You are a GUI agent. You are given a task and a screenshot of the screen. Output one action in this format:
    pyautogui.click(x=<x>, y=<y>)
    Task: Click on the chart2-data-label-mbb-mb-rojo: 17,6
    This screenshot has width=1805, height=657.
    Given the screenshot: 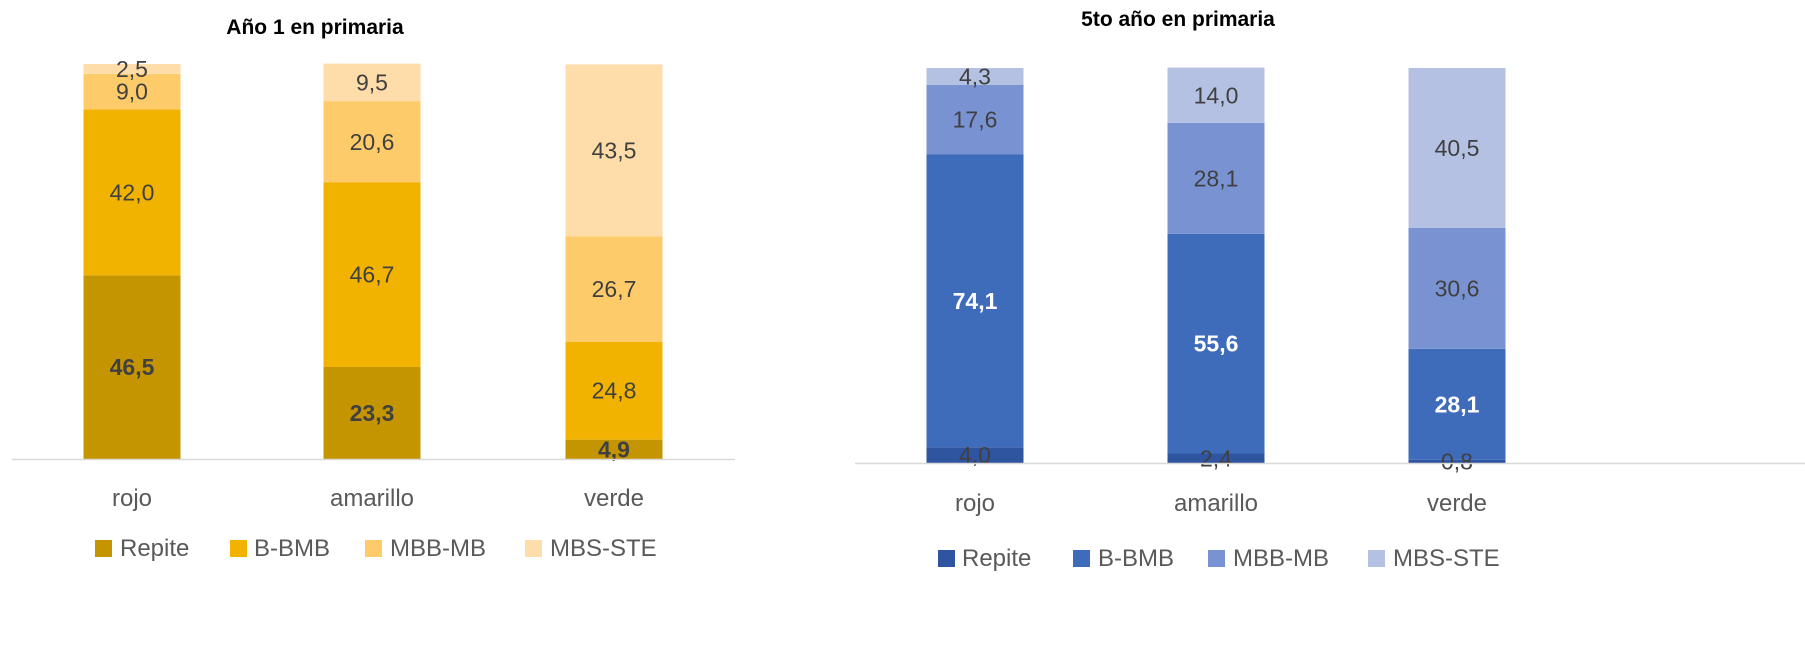 What is the action you would take?
    pyautogui.click(x=975, y=120)
    